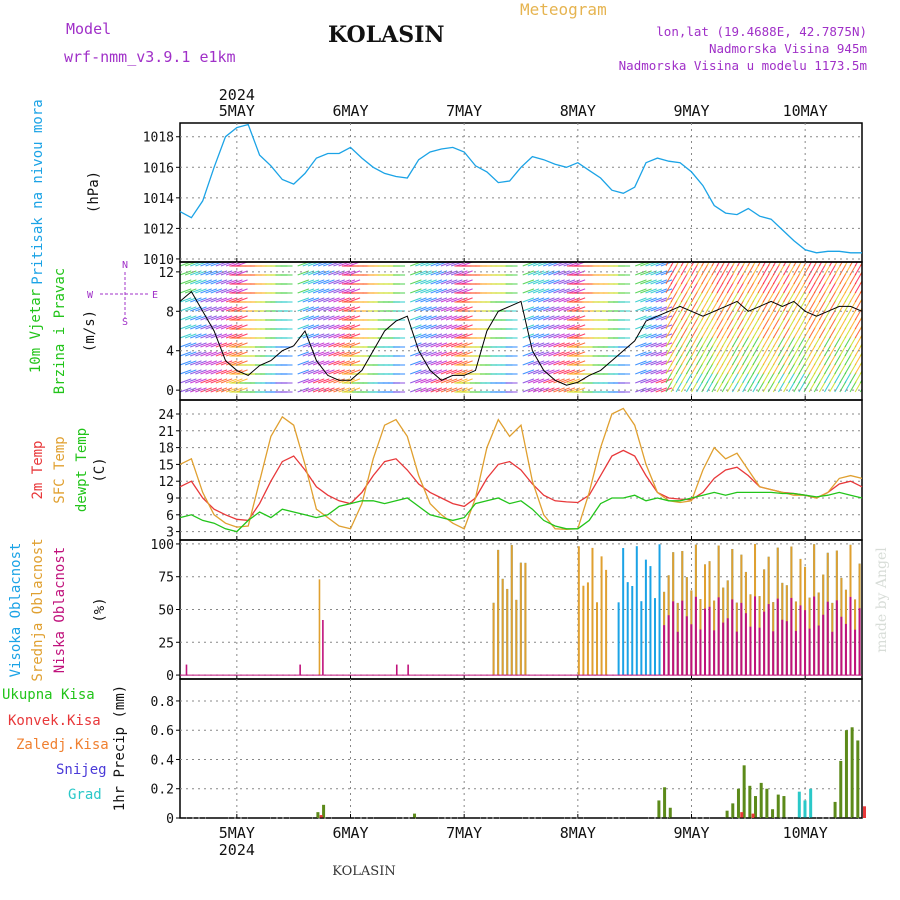 The height and width of the screenshot is (900, 900). Describe the element at coordinates (521, 512) in the screenshot. I see `series-line-dewpt-temp` at that location.